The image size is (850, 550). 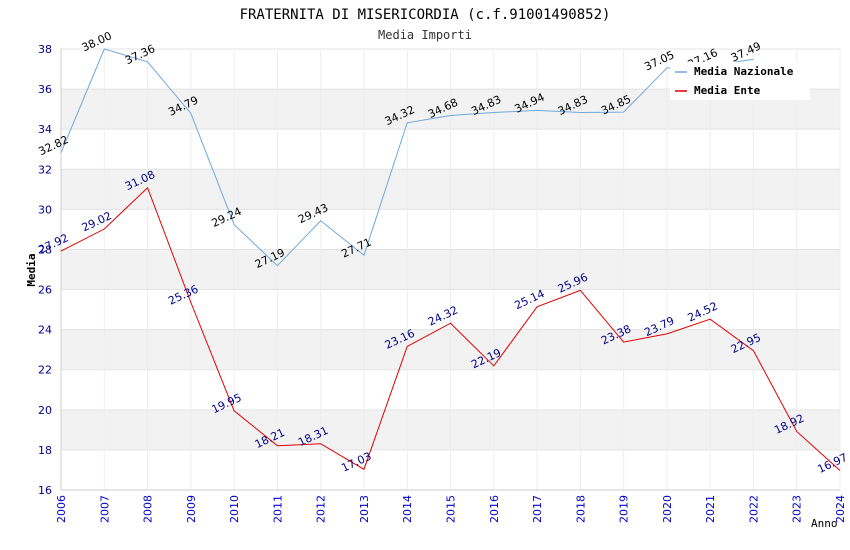 I want to click on data-label: 24.32, so click(x=443, y=316).